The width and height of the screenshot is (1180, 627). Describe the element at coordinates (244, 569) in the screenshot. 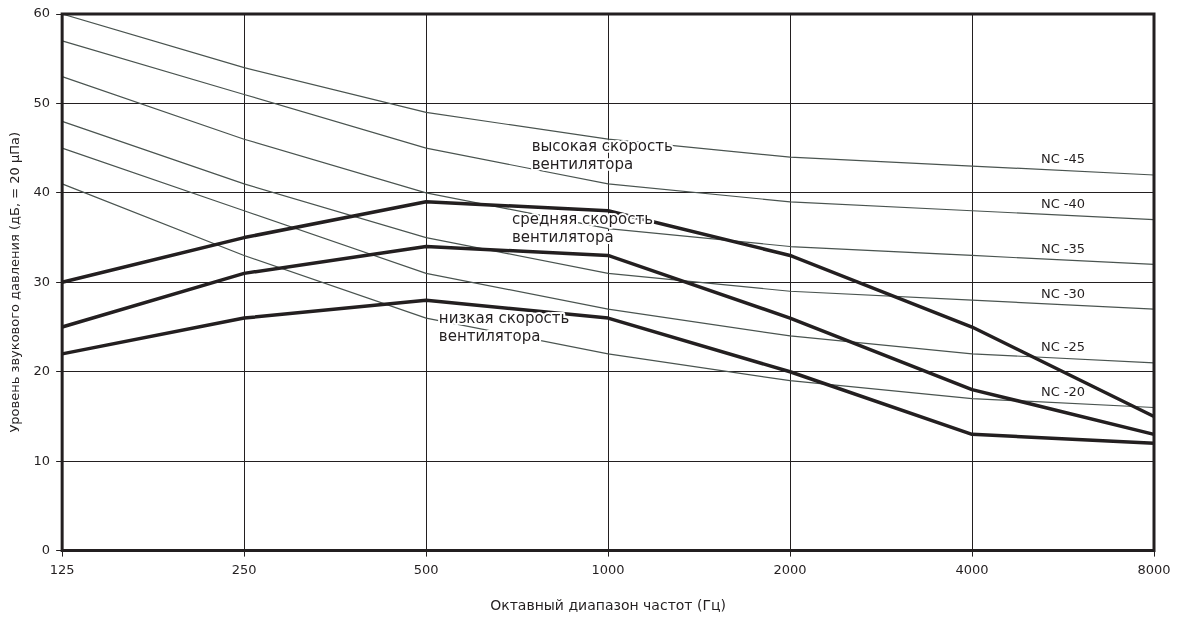

I see `x-tick-label: 250` at that location.